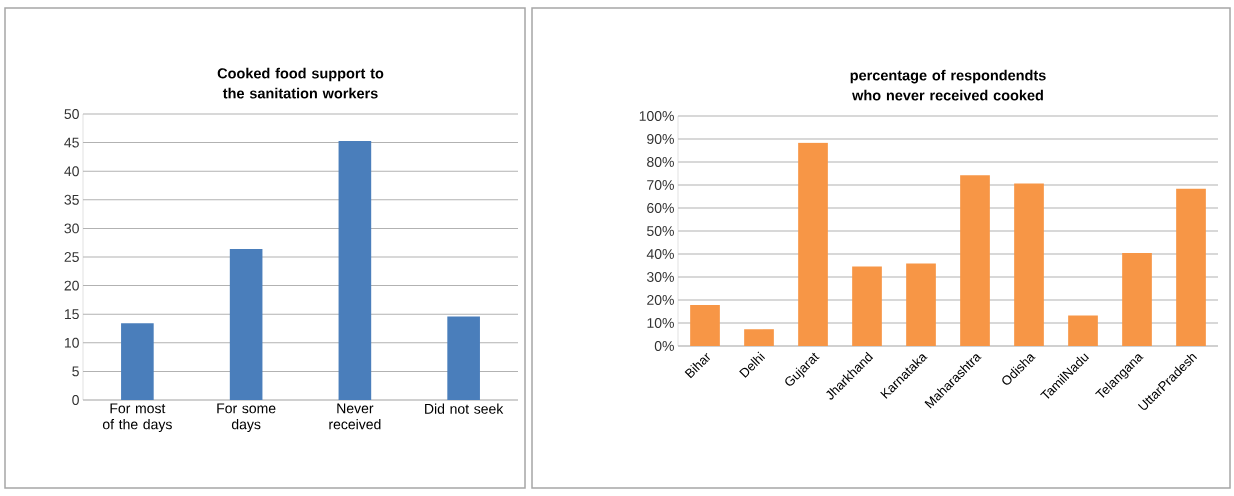 The image size is (1234, 496). I want to click on y-tick-label: 80%, so click(660, 162).